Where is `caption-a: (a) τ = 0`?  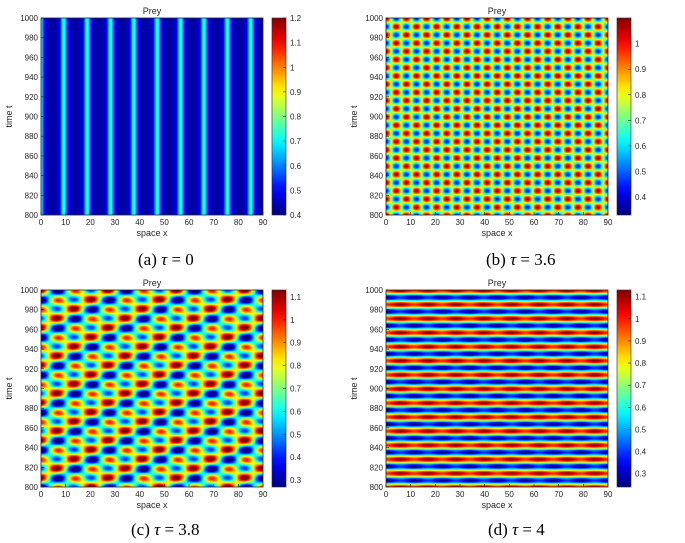
caption-a: (a) τ = 0 is located at coordinates (166, 260).